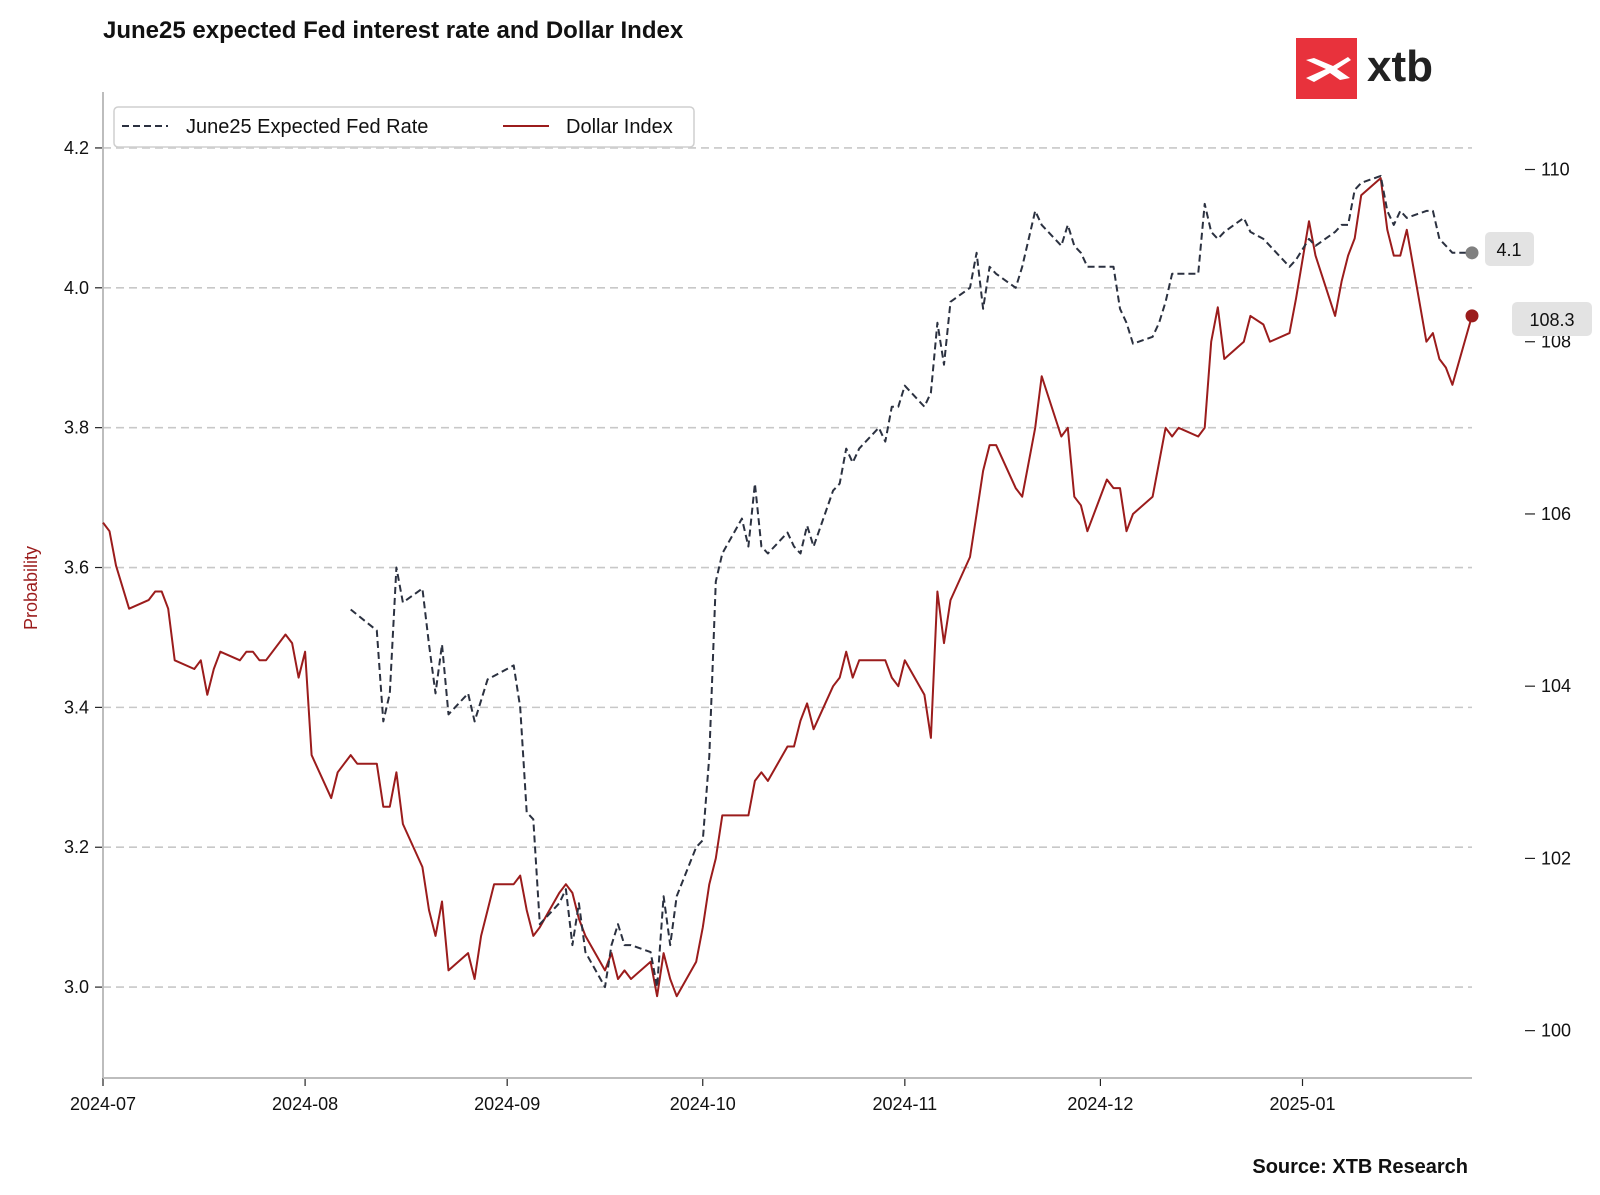  Describe the element at coordinates (1360, 1167) in the screenshot. I see `source-note: Source: XTB Research` at that location.